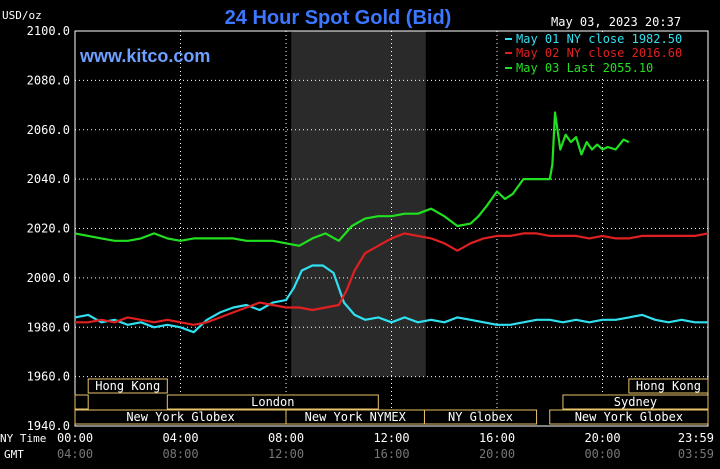  I want to click on y-tick-label: 2060.0, so click(48, 130).